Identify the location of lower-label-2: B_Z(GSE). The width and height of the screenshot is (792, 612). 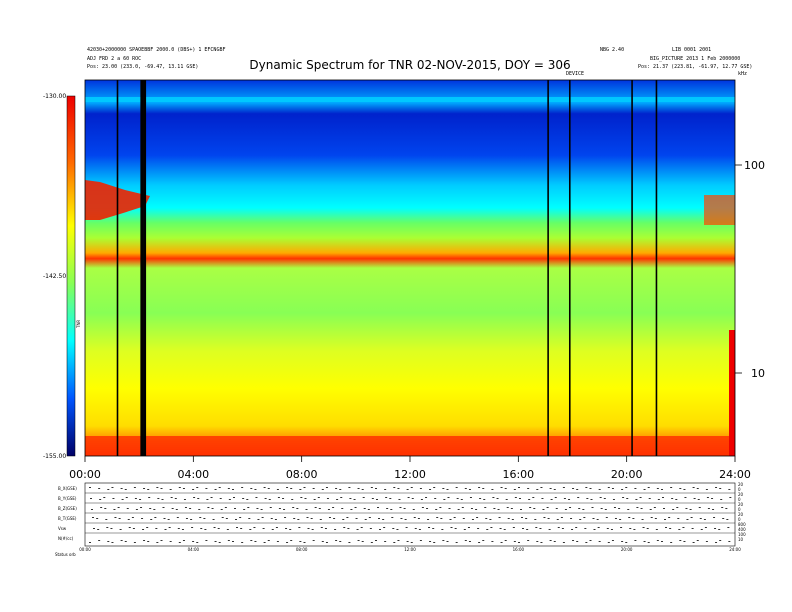
(67, 508).